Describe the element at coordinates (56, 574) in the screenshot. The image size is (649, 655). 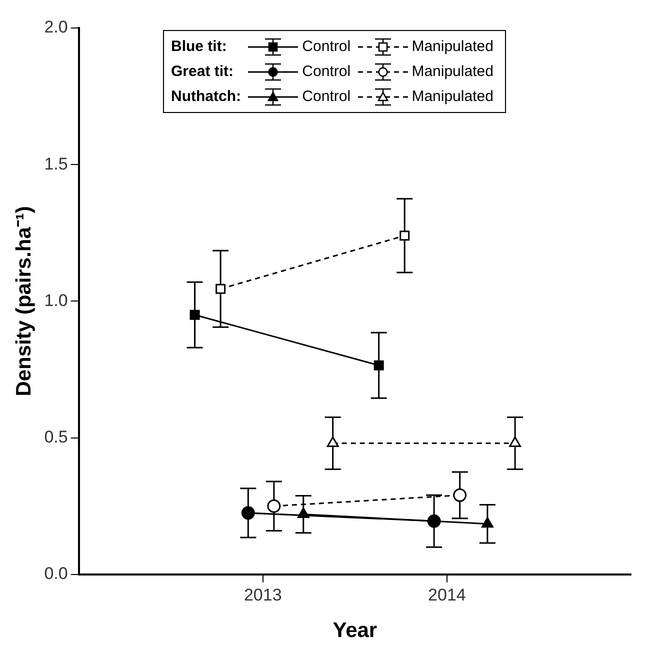
I see `y-tick-label: 0.0` at that location.